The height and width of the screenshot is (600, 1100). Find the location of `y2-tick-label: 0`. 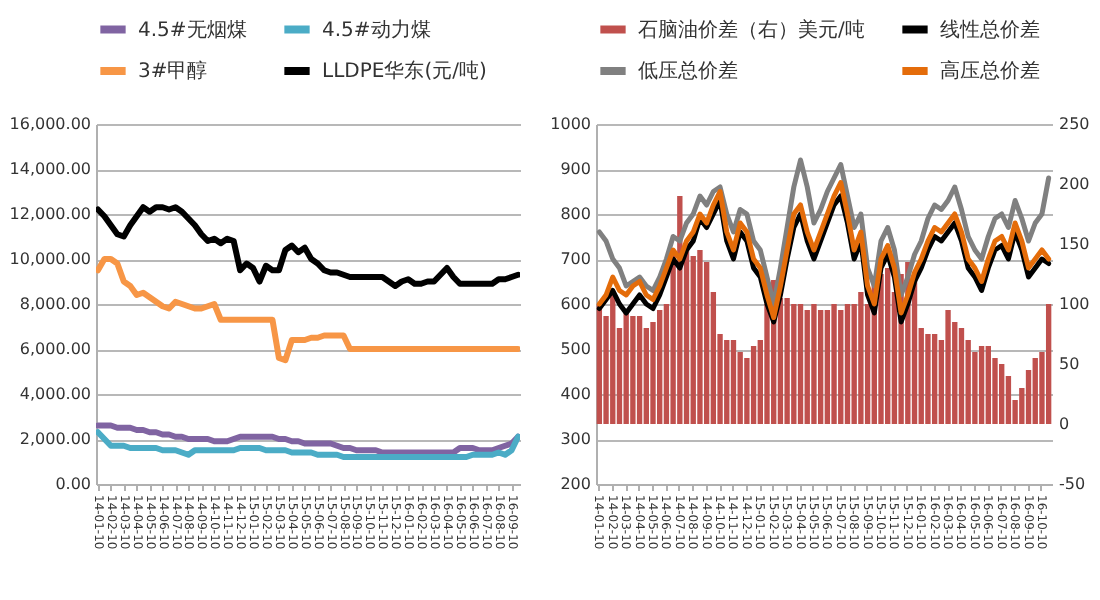

y2-tick-label: 0 is located at coordinates (1064, 424).